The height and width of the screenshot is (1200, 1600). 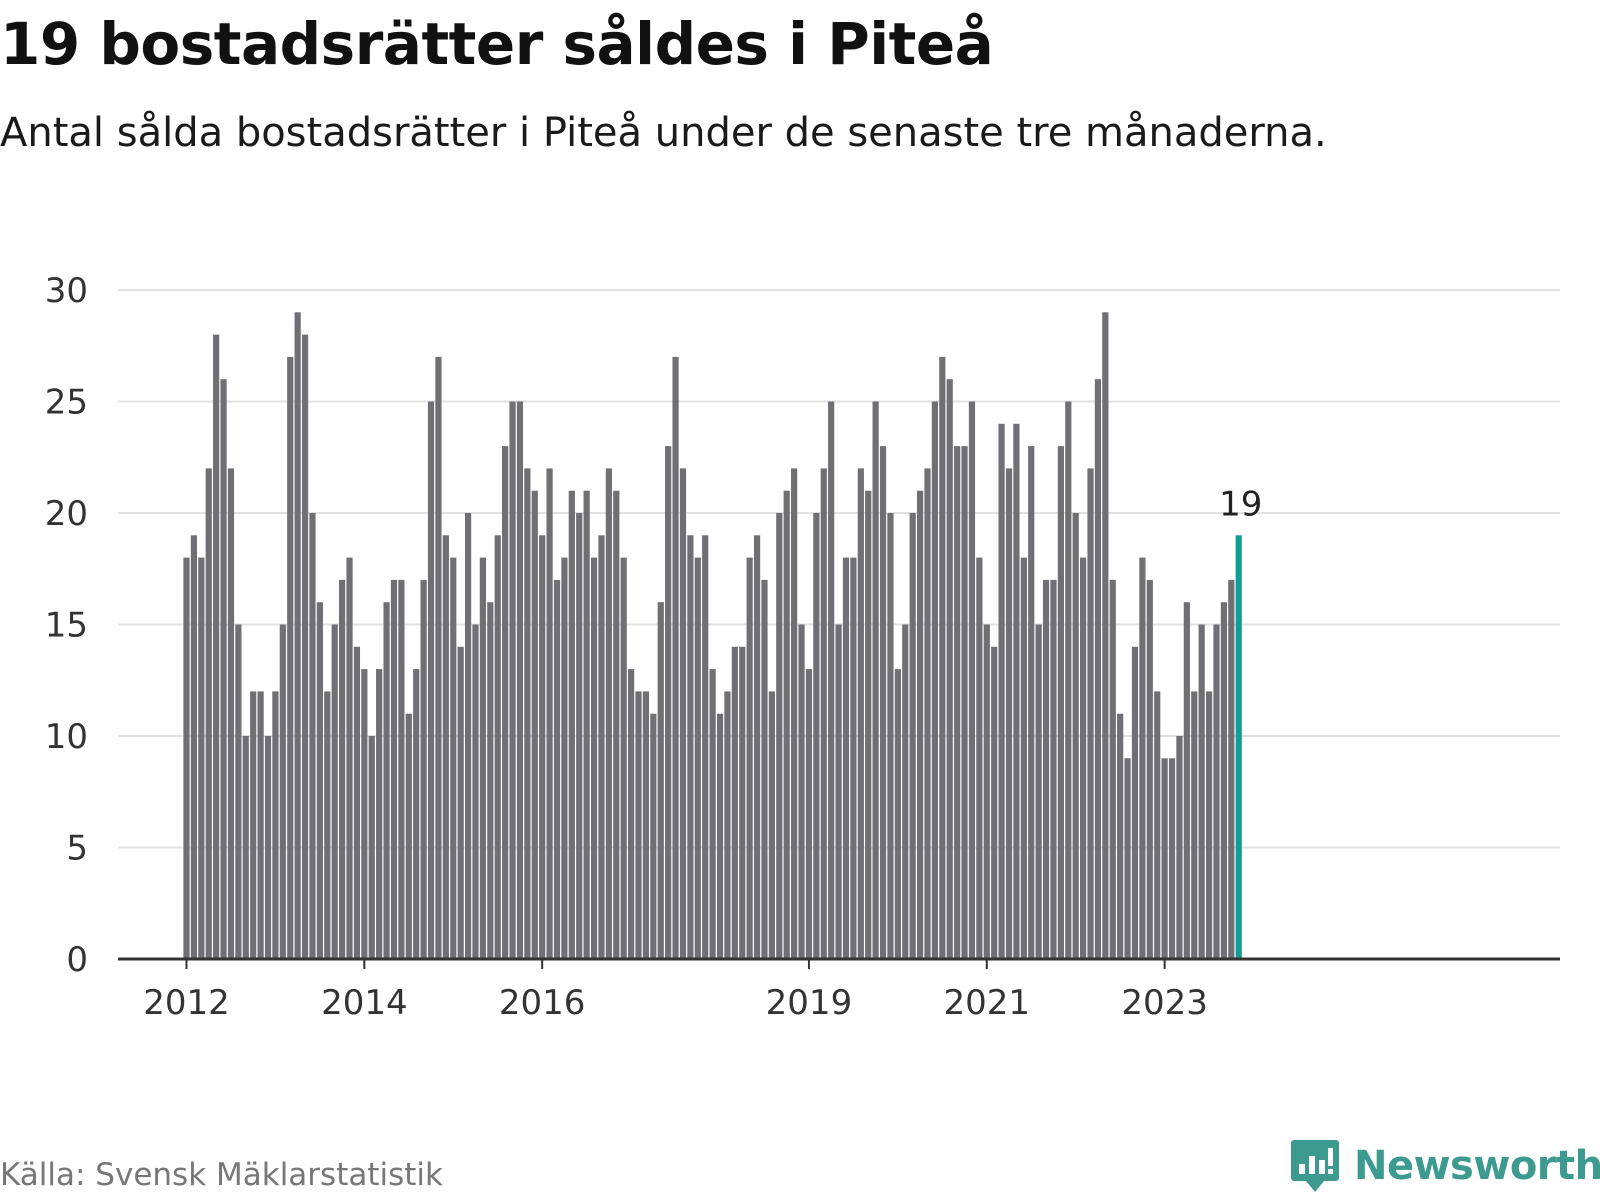 I want to click on highlight-value-label: 19, so click(x=1240, y=504).